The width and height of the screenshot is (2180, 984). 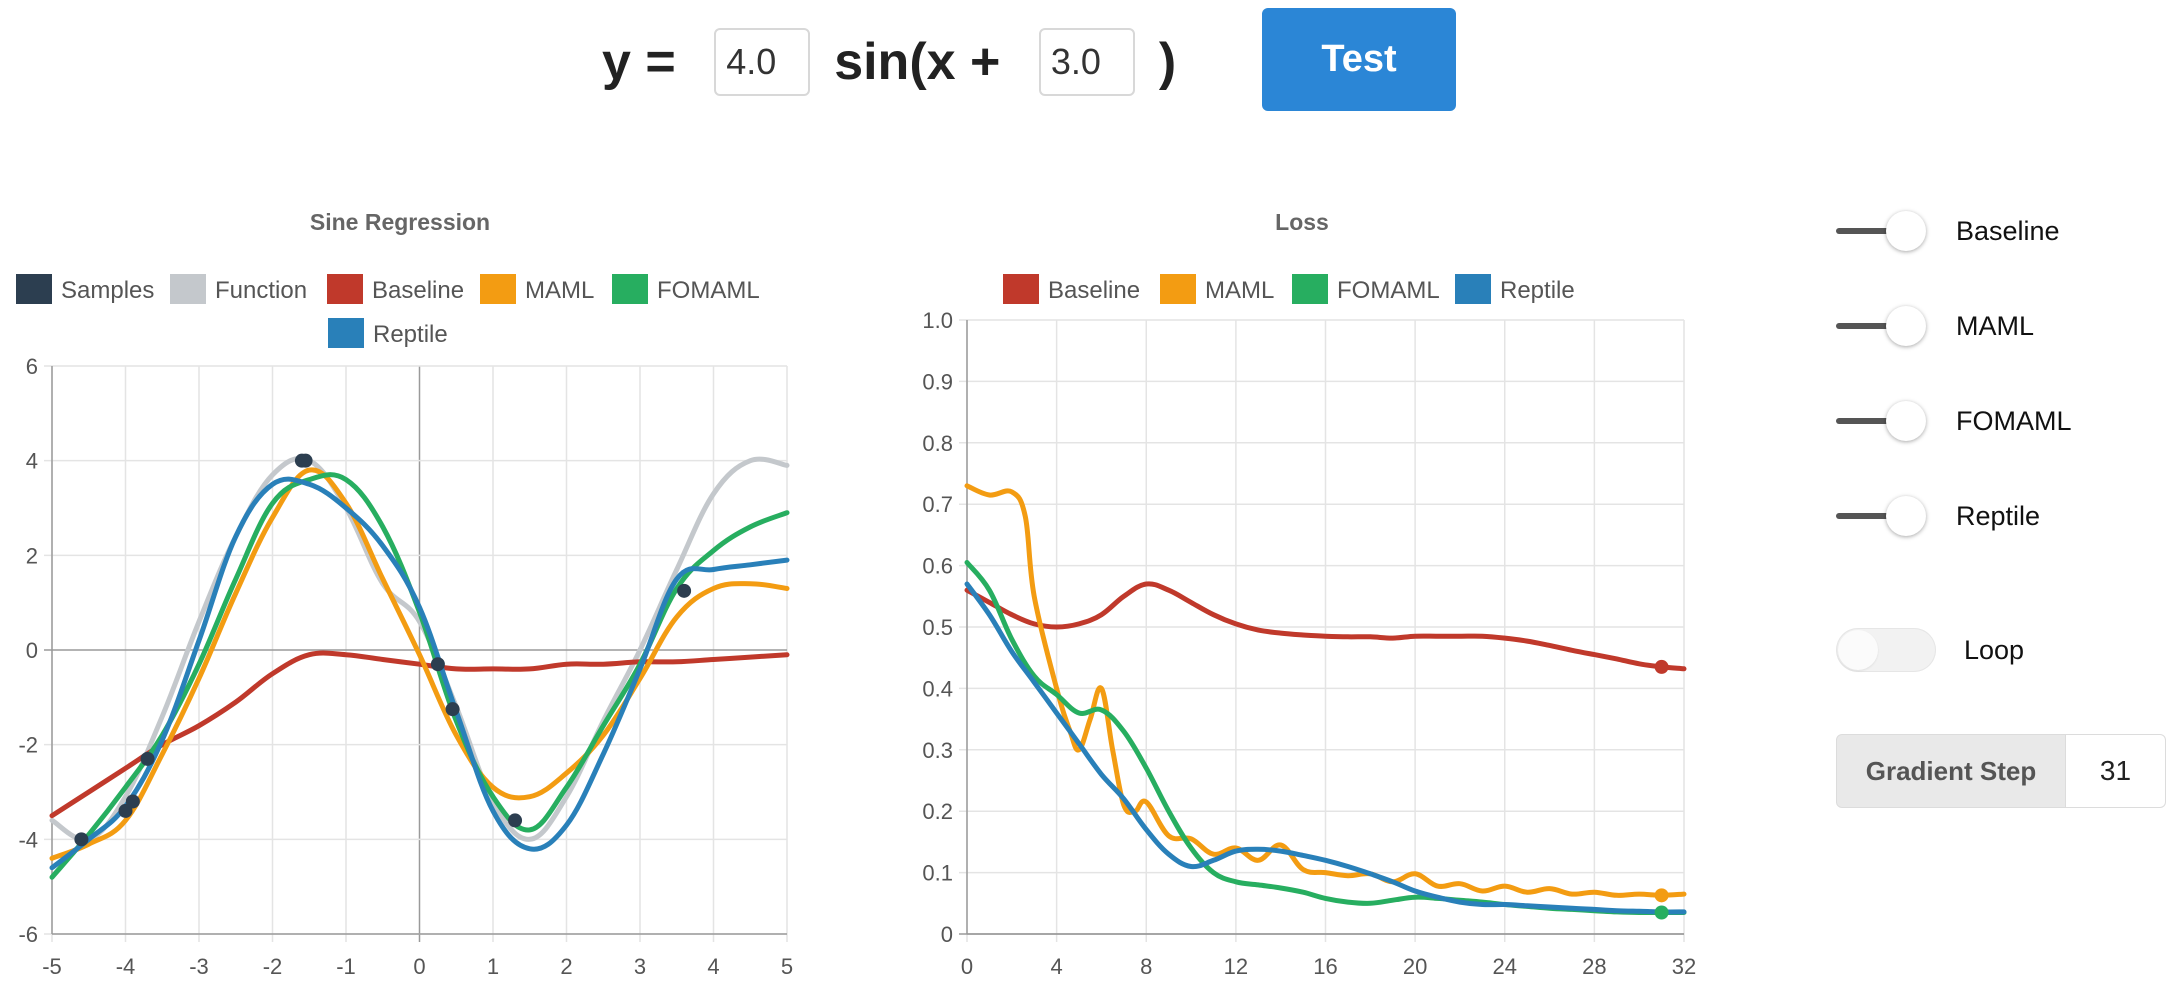 I want to click on x-tick-label: -2, so click(x=273, y=966).